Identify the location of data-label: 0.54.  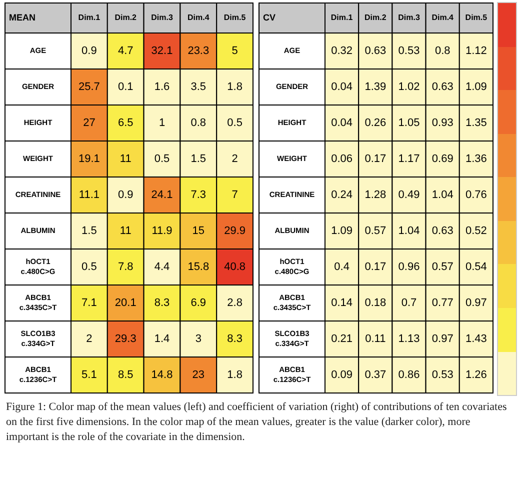
(476, 267).